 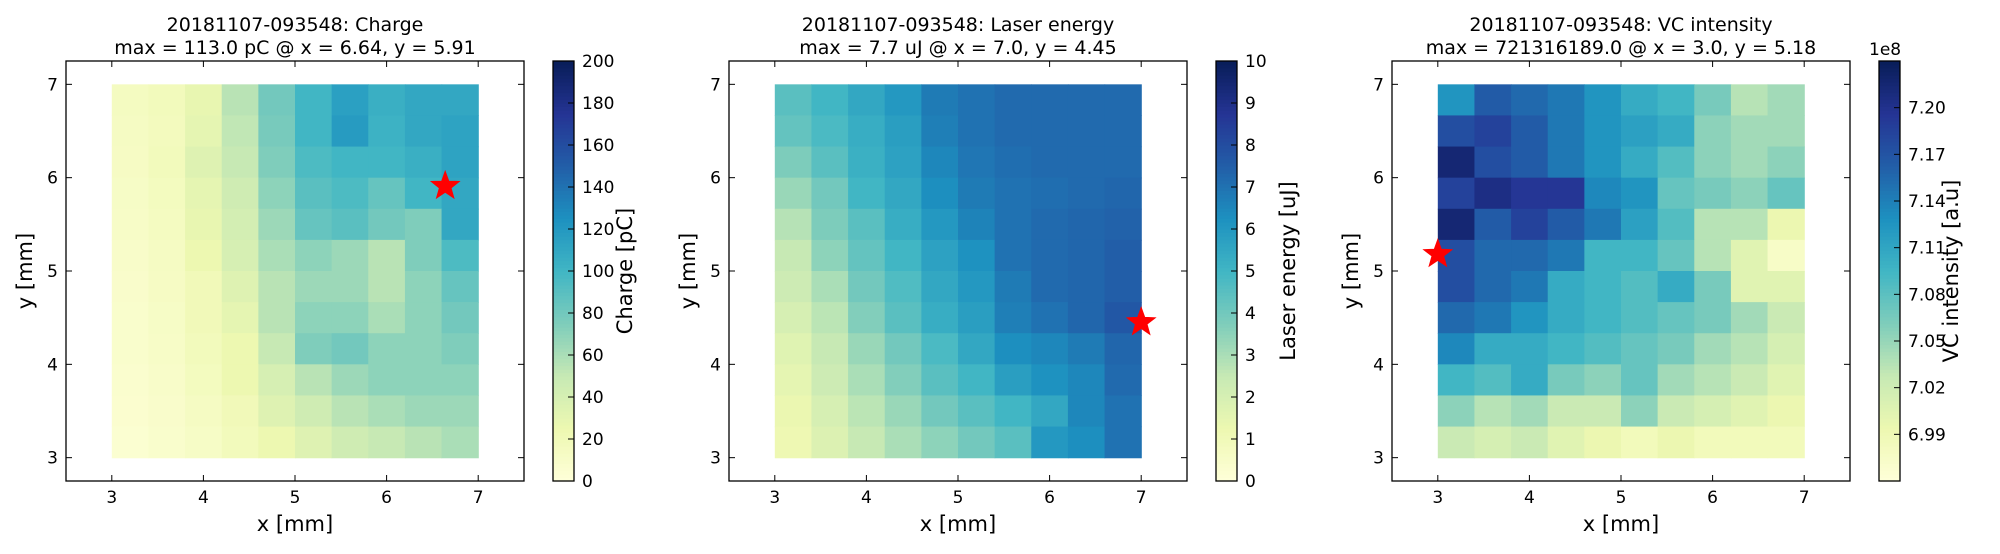 I want to click on colorbar-tick-label: 7.11, so click(x=1927, y=249).